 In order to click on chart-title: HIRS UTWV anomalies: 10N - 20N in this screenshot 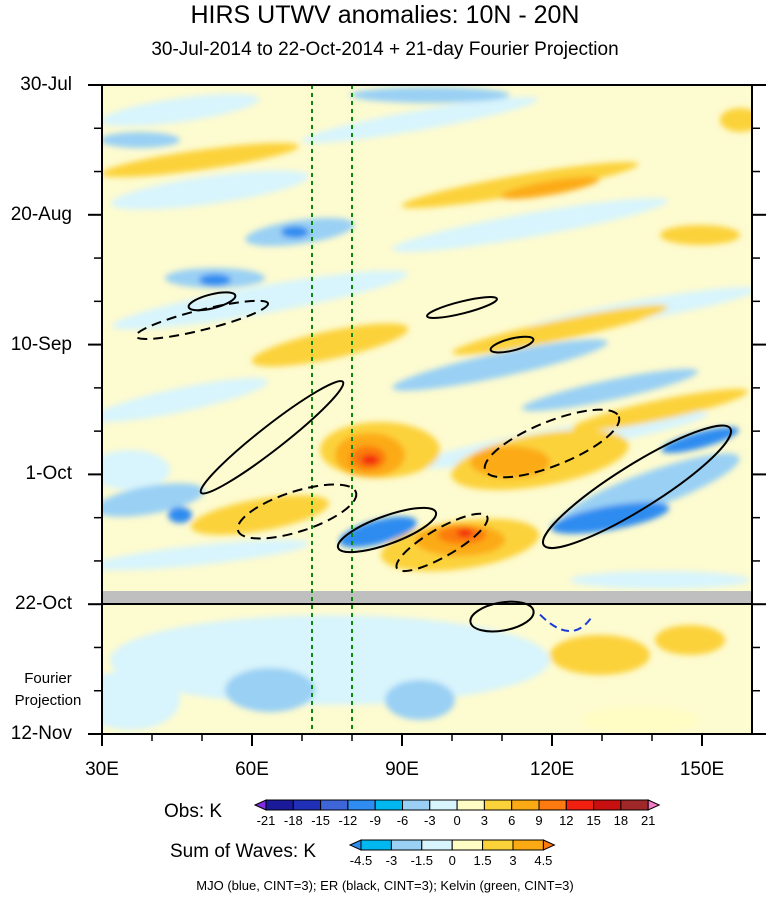, I will do `click(385, 15)`.